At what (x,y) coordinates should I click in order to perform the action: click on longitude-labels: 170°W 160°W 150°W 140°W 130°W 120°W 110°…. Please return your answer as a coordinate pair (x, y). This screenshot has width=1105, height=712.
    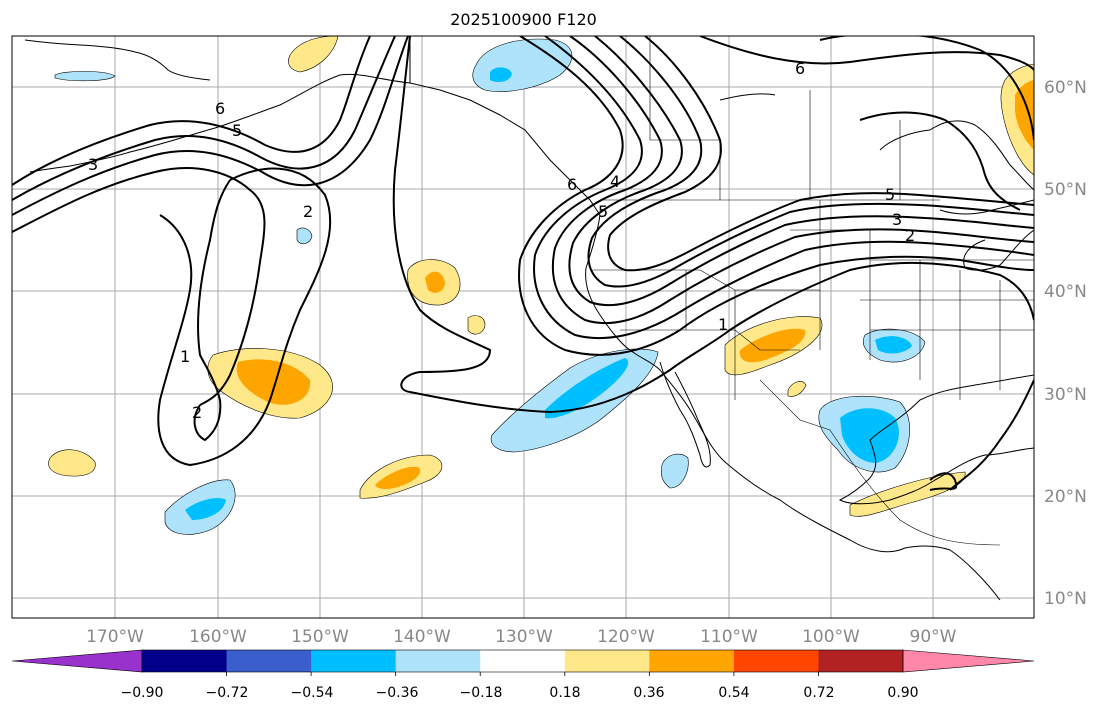
    Looking at the image, I should click on (521, 637).